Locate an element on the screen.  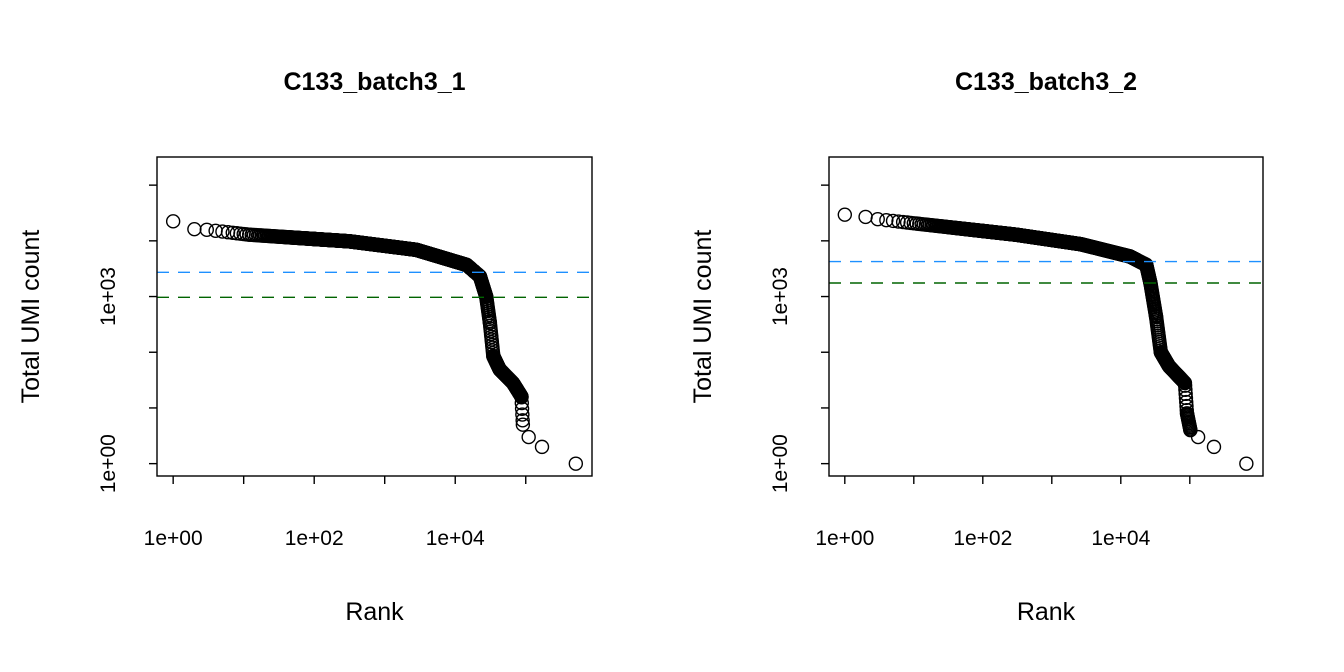
chart-title: C133_batch3_2 is located at coordinates (1046, 82).